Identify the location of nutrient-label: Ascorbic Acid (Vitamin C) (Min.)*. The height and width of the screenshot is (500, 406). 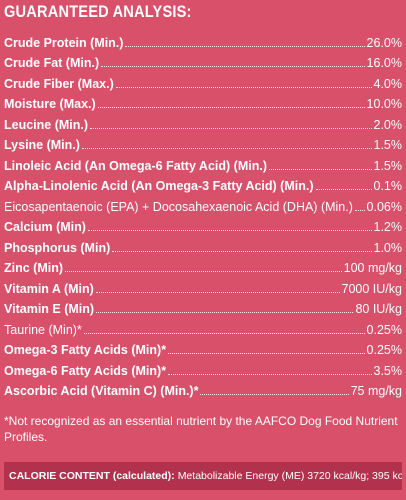
(101, 391).